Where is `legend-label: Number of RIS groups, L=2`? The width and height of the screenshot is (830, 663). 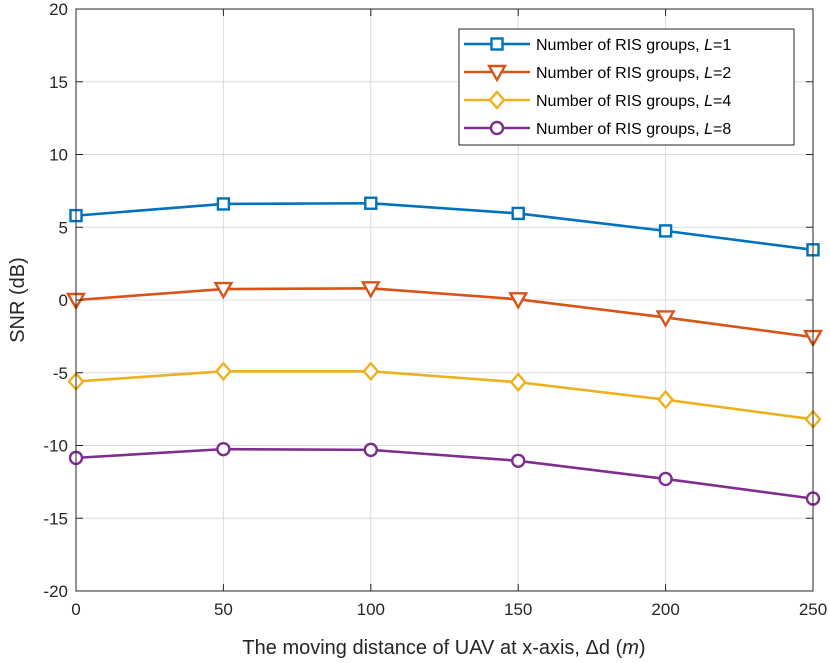
legend-label: Number of RIS groups, L=2 is located at coordinates (633, 73).